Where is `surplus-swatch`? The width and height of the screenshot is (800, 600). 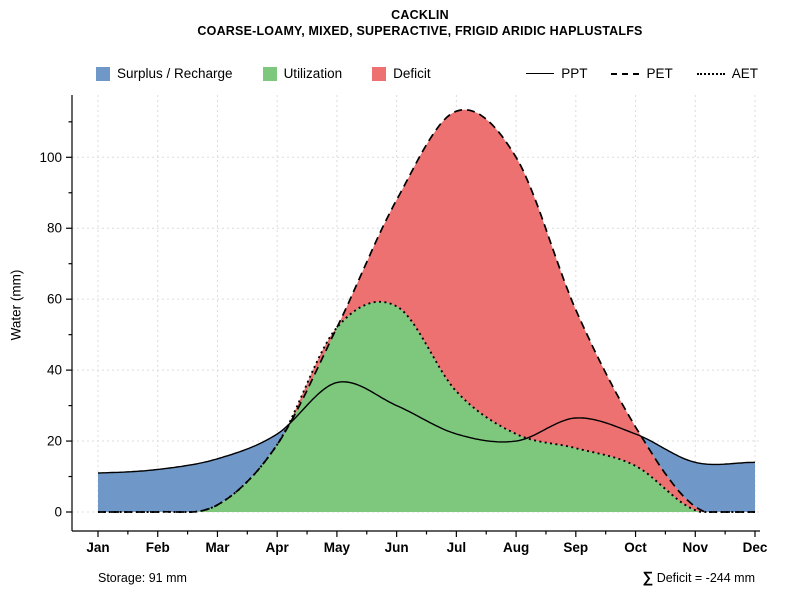 surplus-swatch is located at coordinates (103, 73).